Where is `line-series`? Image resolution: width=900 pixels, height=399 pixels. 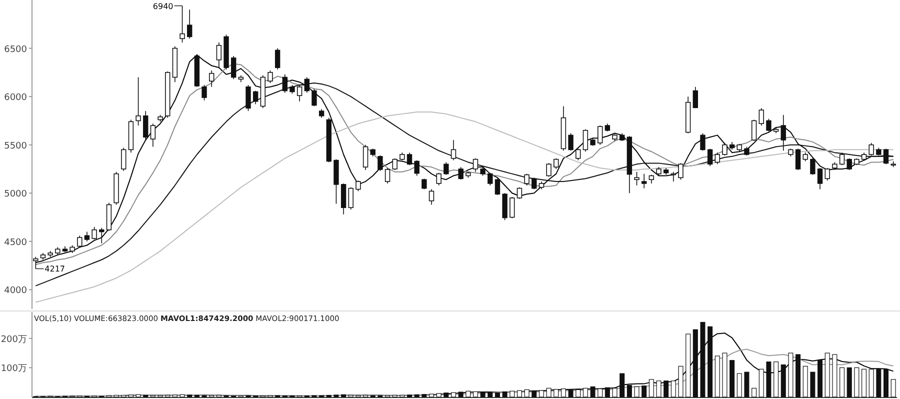
line-series is located at coordinates (464, 372).